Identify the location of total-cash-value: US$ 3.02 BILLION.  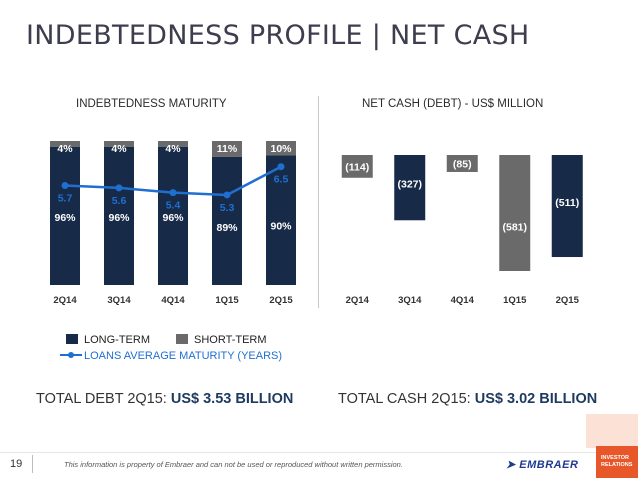
(536, 399).